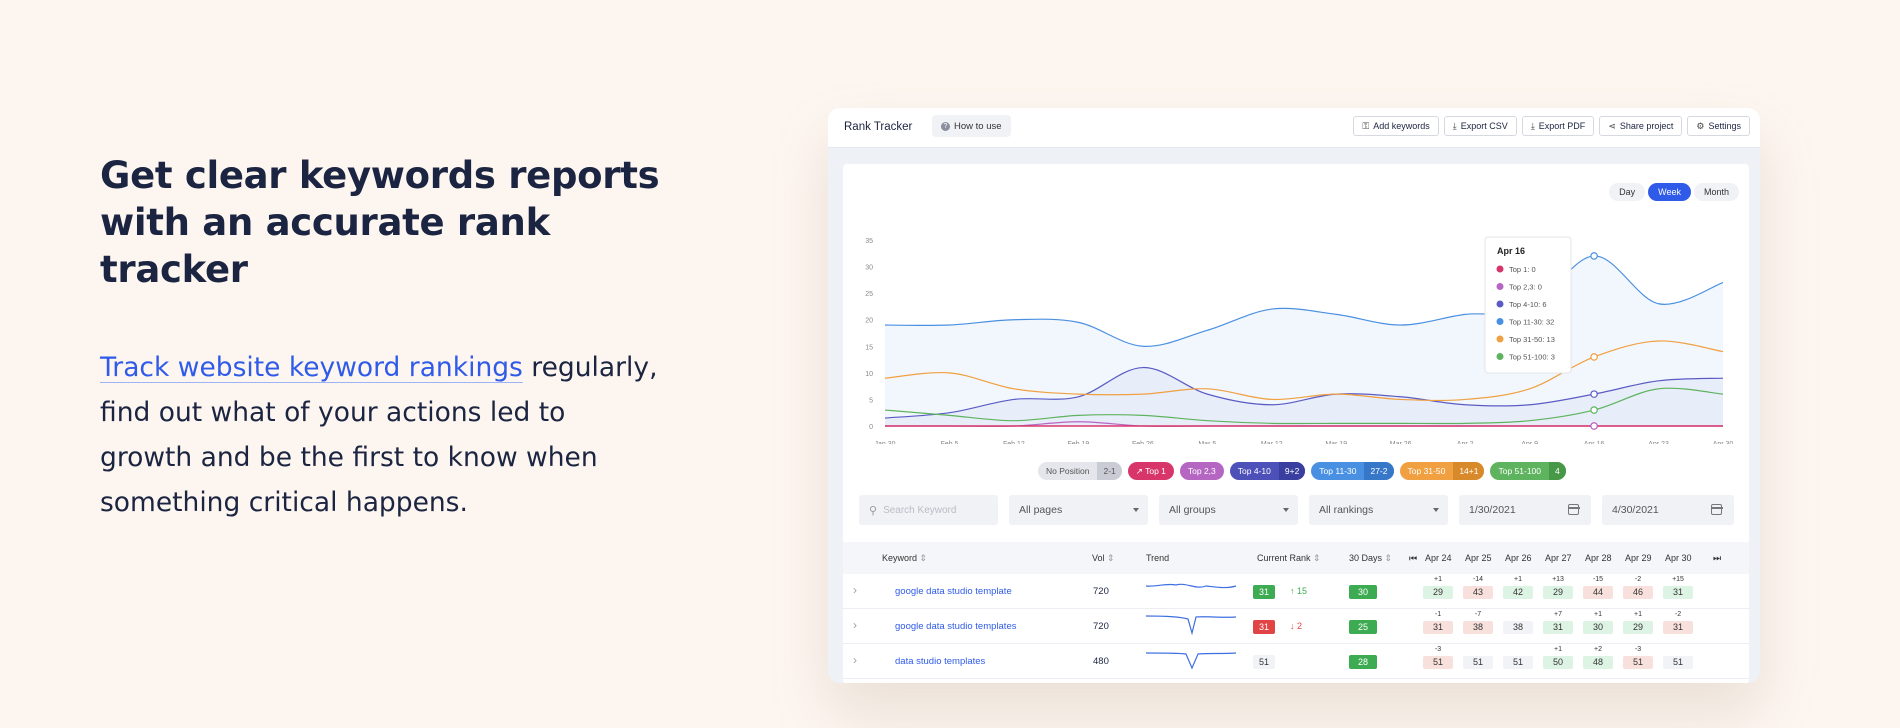 Image resolution: width=1900 pixels, height=728 pixels. I want to click on x-tick-label: Jan 30, so click(884, 442).